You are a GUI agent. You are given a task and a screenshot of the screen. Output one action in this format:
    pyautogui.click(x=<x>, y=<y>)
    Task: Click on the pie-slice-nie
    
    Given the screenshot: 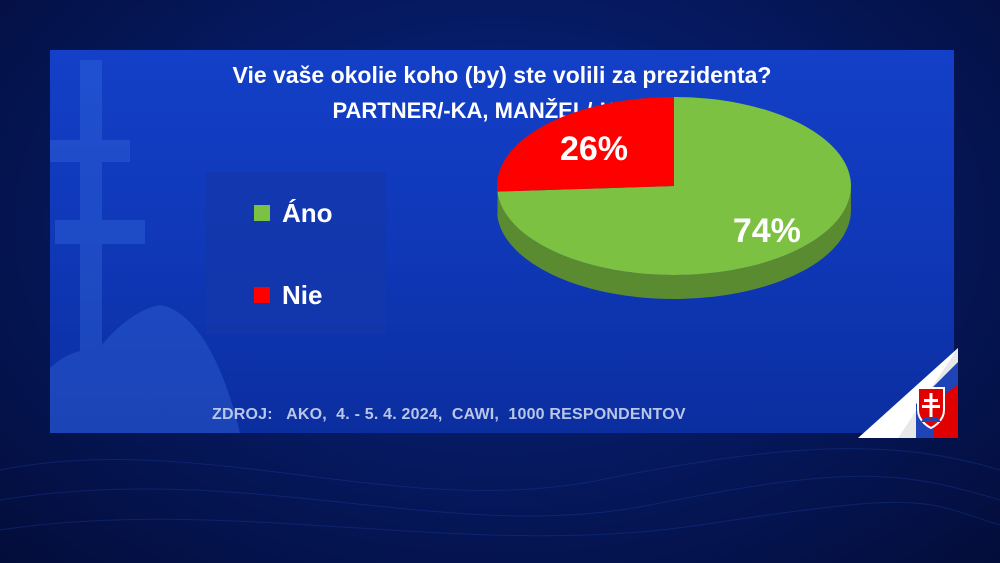 What is the action you would take?
    pyautogui.click(x=585, y=144)
    